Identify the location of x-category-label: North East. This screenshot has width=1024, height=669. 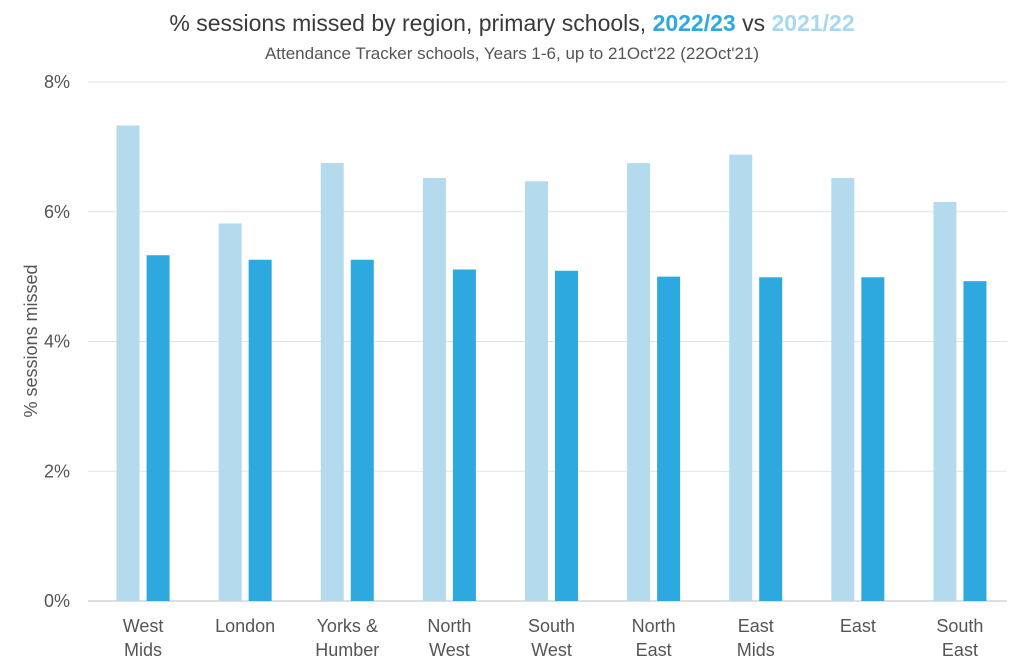
(654, 638).